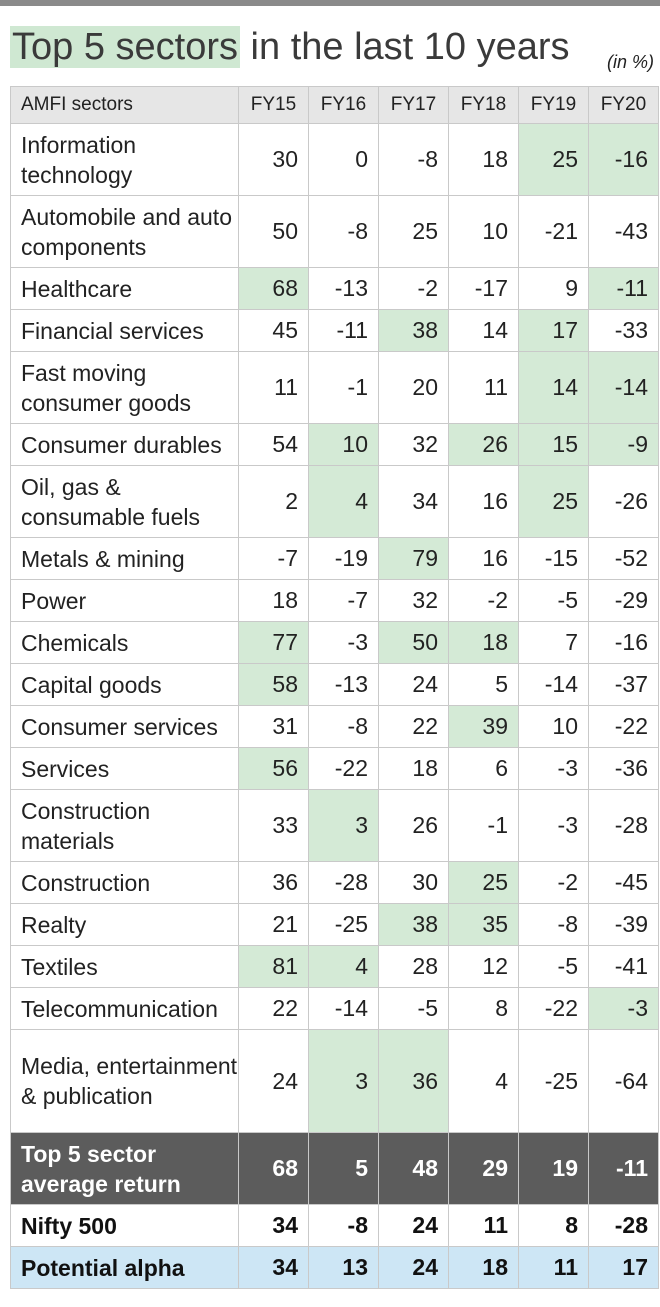  Describe the element at coordinates (124, 600) in the screenshot. I see `sector-label: Power` at that location.